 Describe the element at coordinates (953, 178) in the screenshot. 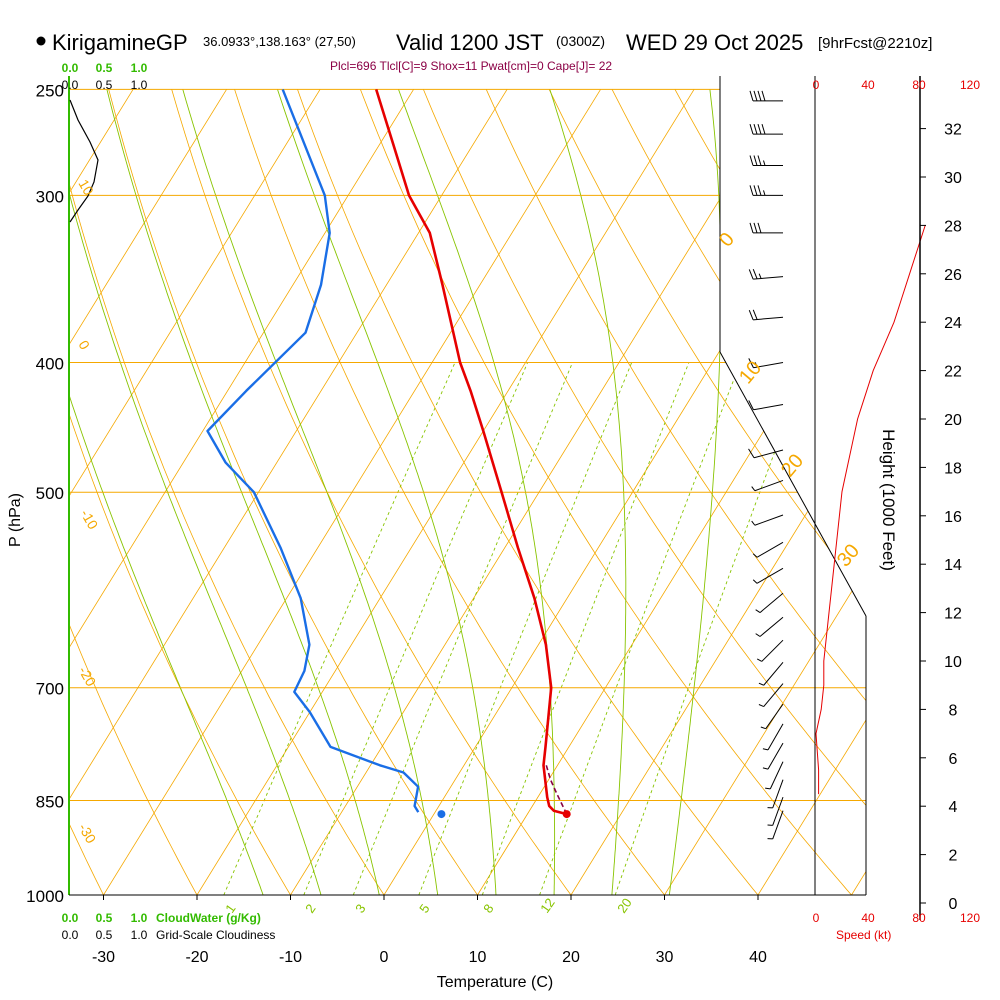

I see `height-tick-label: 30` at that location.